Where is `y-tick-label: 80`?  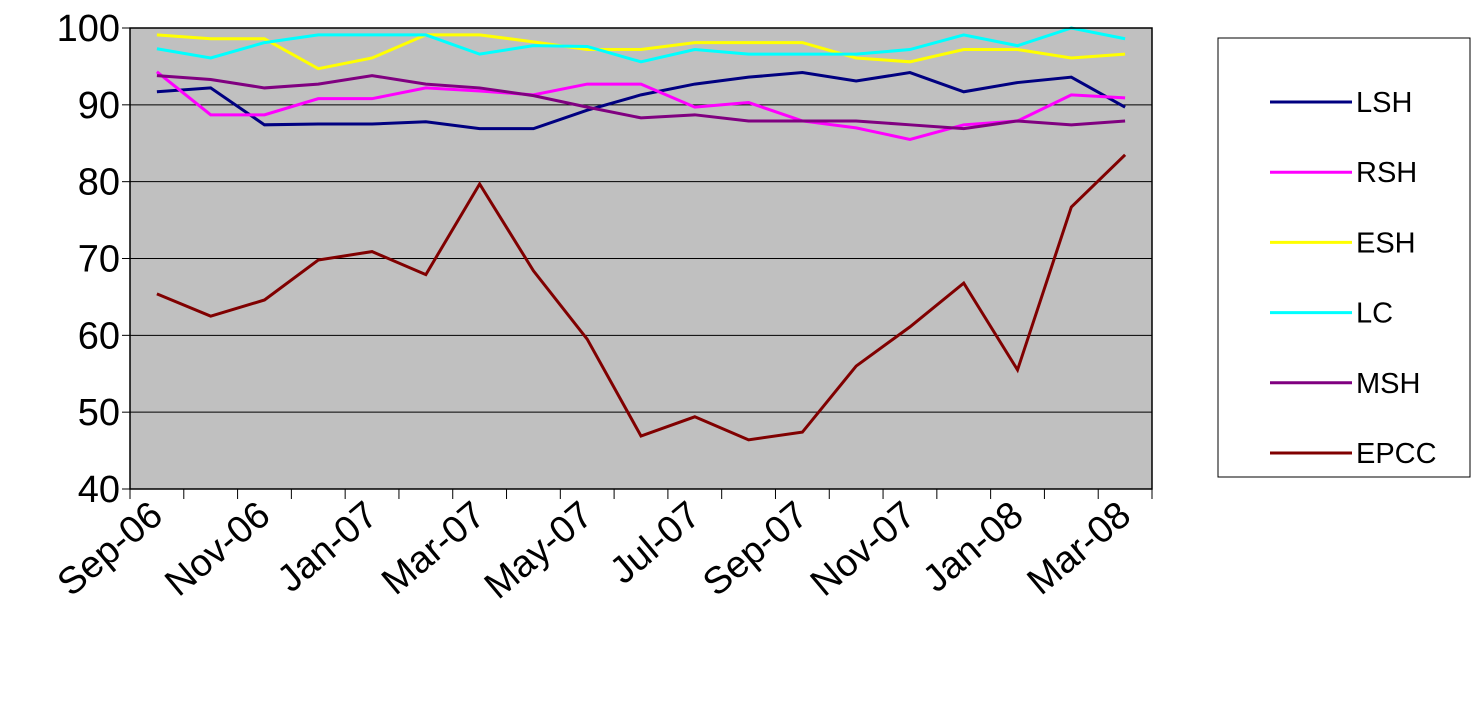 y-tick-label: 80 is located at coordinates (99, 183).